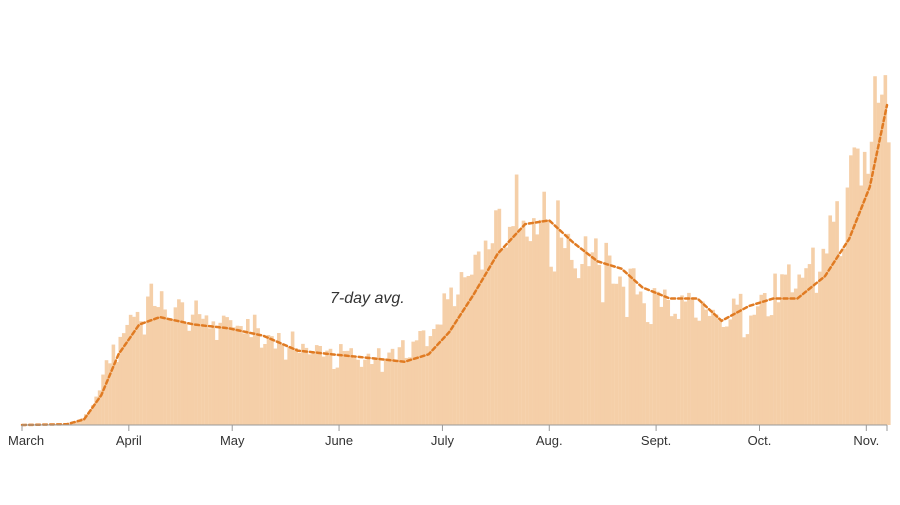  I want to click on x-tick-label: March, so click(26, 440).